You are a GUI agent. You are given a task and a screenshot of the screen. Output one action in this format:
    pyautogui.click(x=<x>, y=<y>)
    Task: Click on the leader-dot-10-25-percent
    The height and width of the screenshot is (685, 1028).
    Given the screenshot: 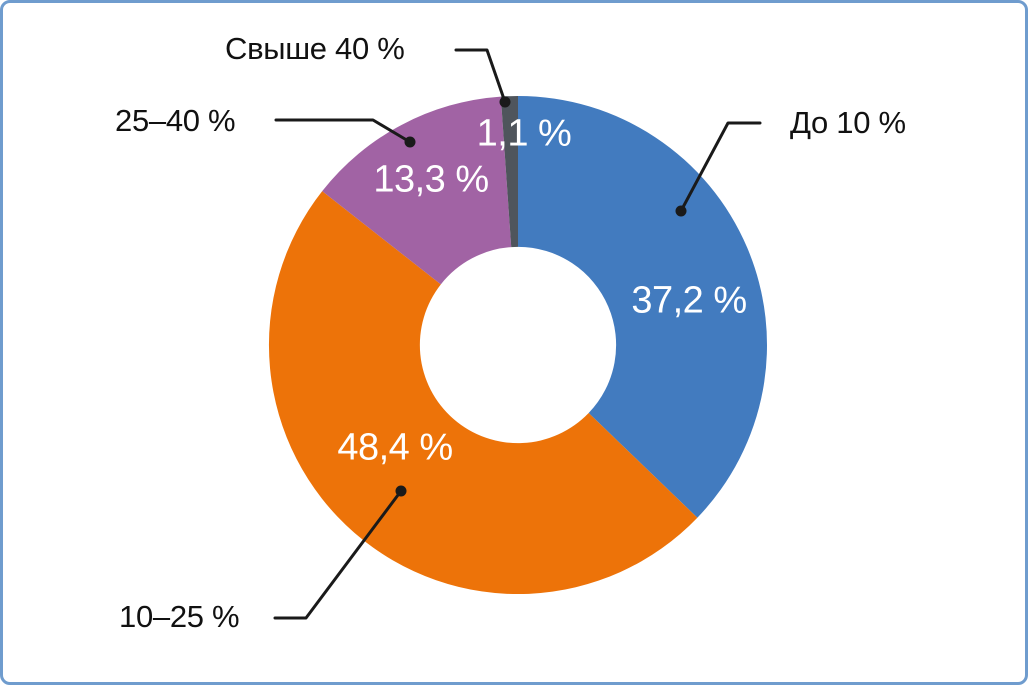 What is the action you would take?
    pyautogui.click(x=401, y=491)
    